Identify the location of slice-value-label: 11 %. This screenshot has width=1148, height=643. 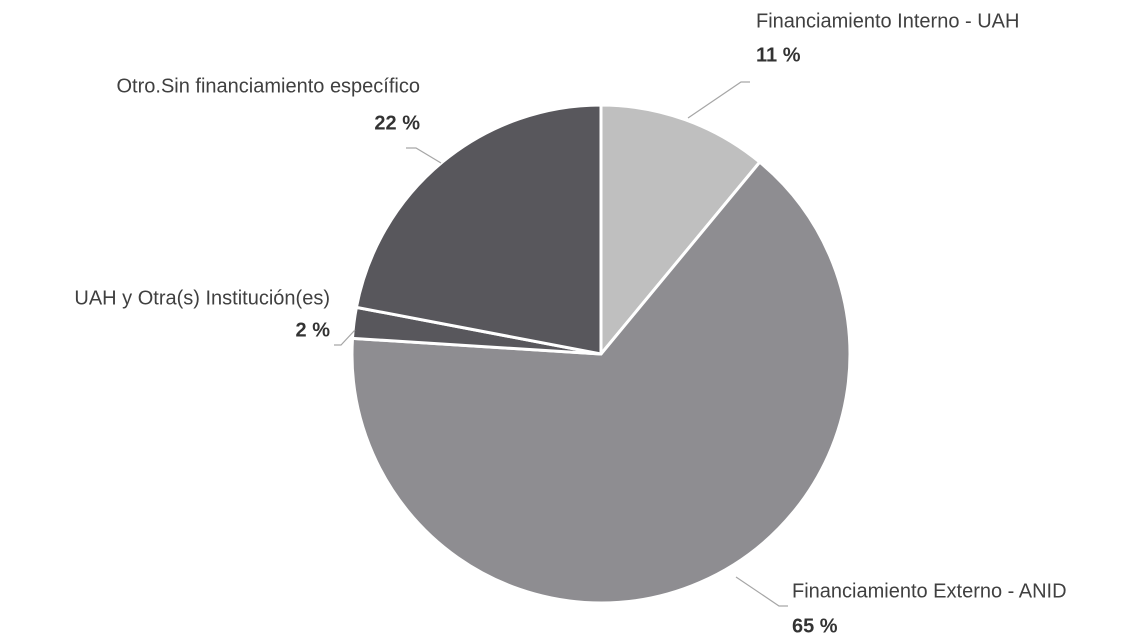
(778, 55).